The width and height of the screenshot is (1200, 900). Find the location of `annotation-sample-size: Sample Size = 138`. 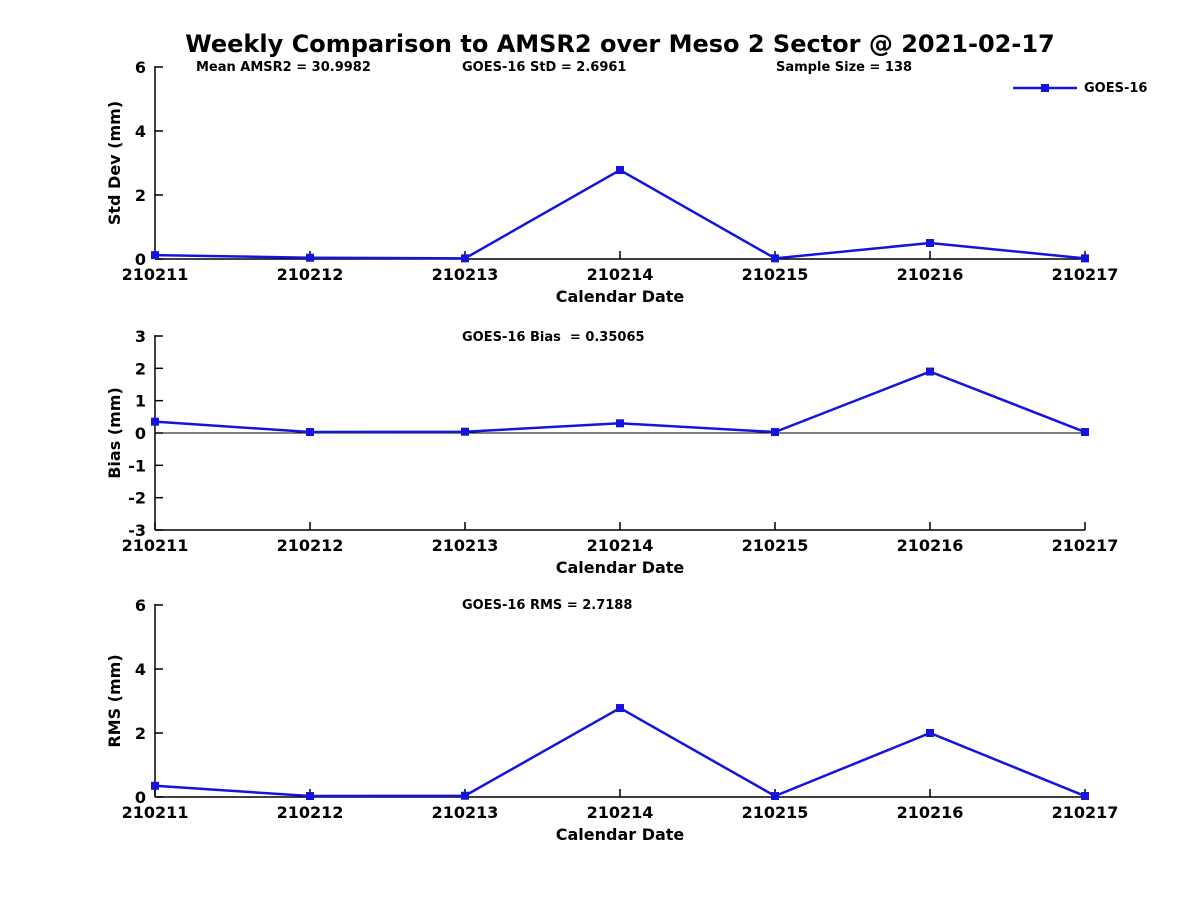

annotation-sample-size: Sample Size = 138 is located at coordinates (844, 67).